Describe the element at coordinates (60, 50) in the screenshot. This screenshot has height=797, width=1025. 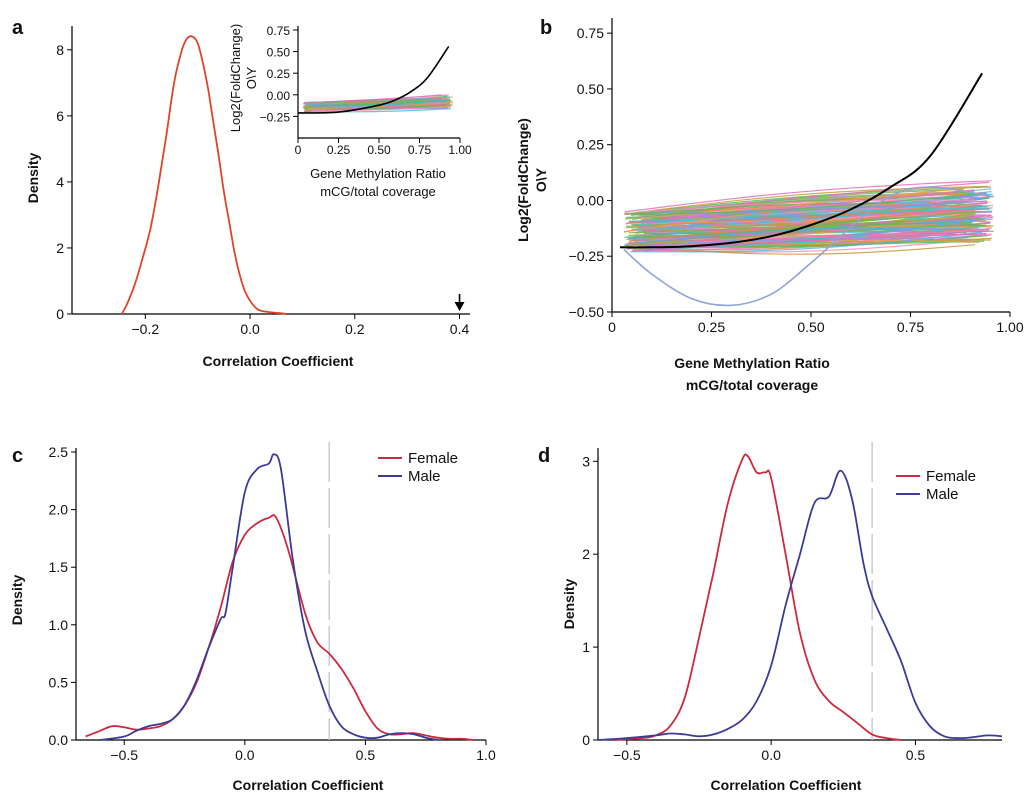
I see `y-tick-label: 8` at that location.